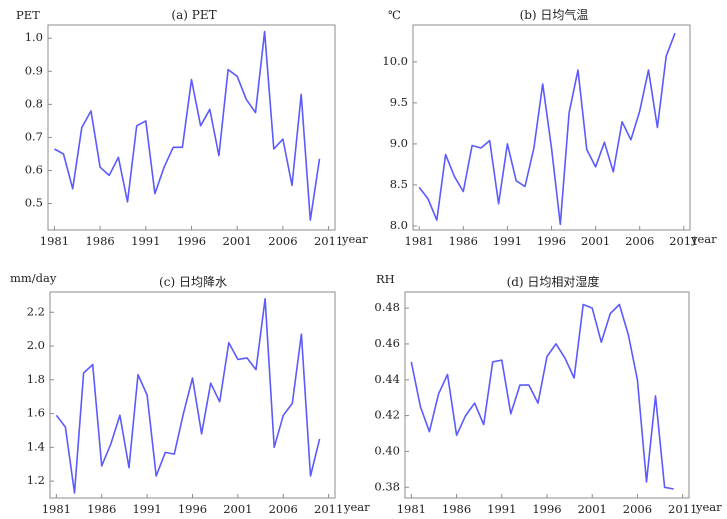 The height and width of the screenshot is (519, 727). I want to click on y-tick-label: 2.2, so click(36, 311).